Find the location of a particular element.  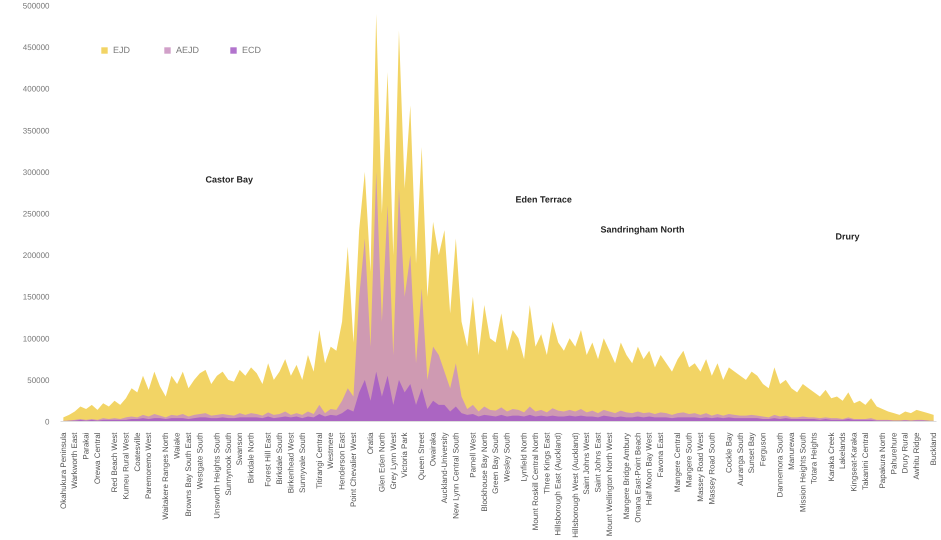

y-tick-label: 450000 is located at coordinates (36, 47).